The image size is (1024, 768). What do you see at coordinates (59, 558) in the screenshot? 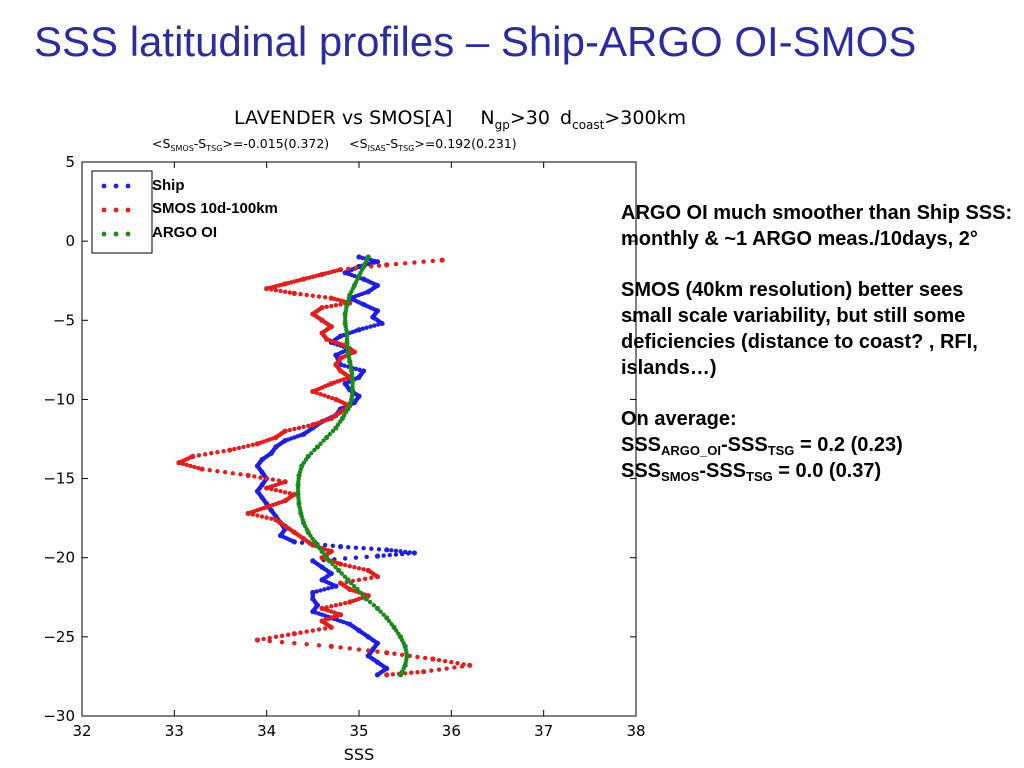
I see `y-tick-label: −20` at bounding box center [59, 558].